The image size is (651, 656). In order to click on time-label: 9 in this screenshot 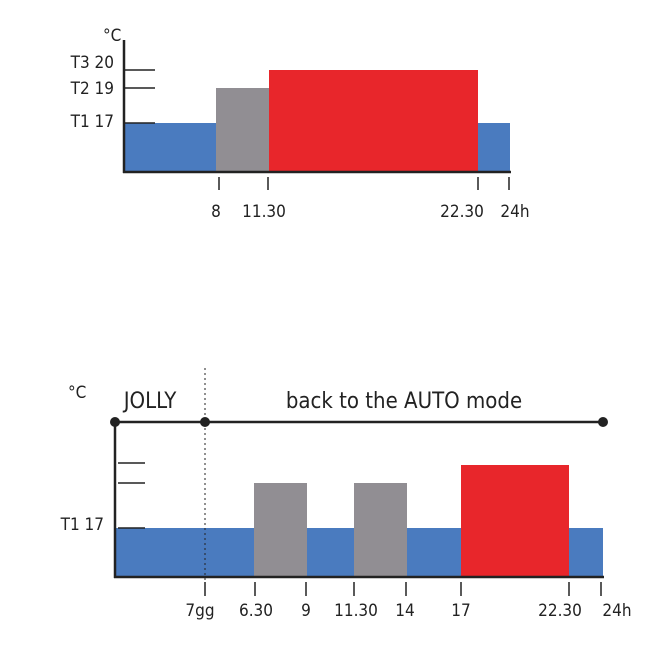, I will do `click(306, 611)`.